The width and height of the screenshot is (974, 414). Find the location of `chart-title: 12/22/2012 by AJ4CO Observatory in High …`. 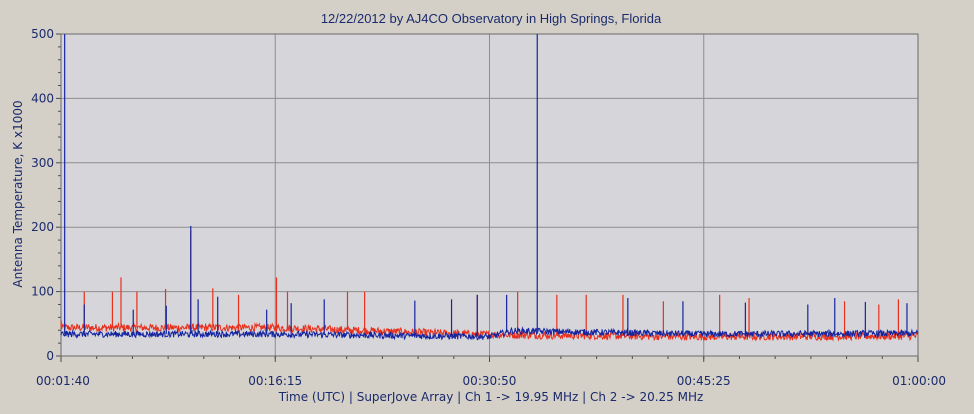

chart-title: 12/22/2012 by AJ4CO Observatory in High … is located at coordinates (491, 18).